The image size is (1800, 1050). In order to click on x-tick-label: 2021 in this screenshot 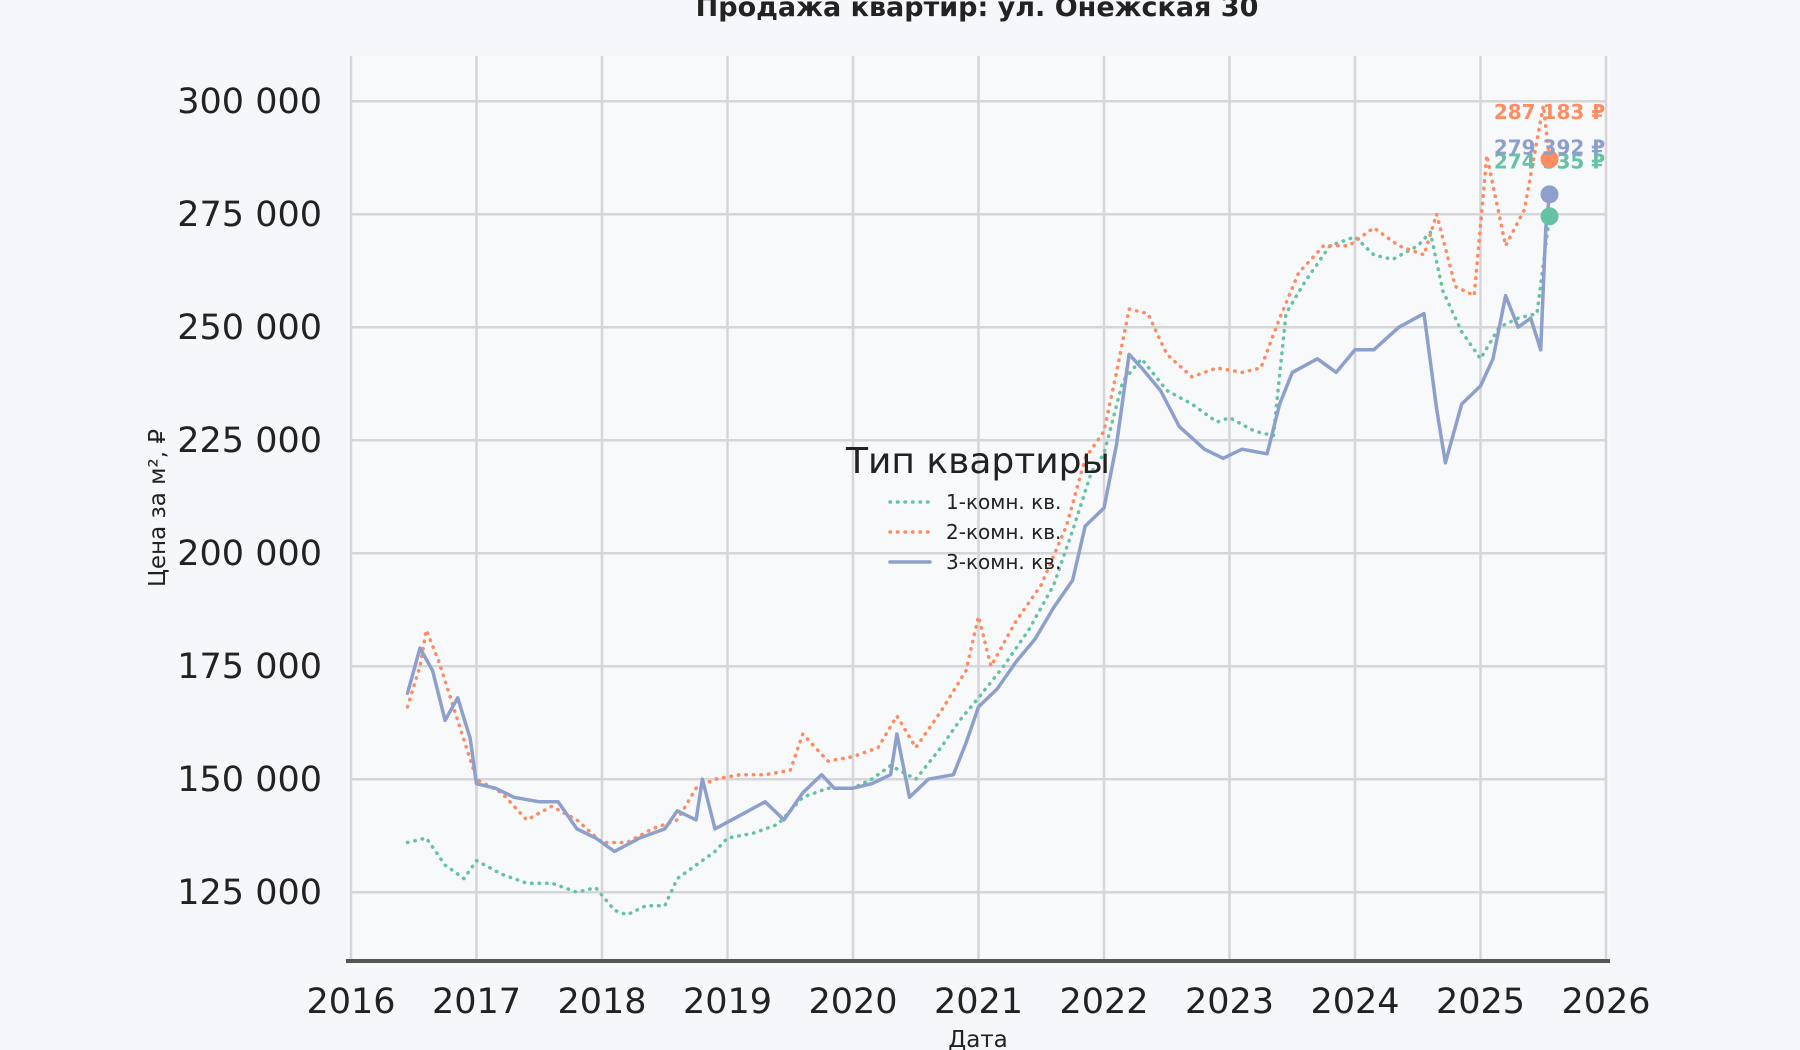, I will do `click(978, 1002)`.